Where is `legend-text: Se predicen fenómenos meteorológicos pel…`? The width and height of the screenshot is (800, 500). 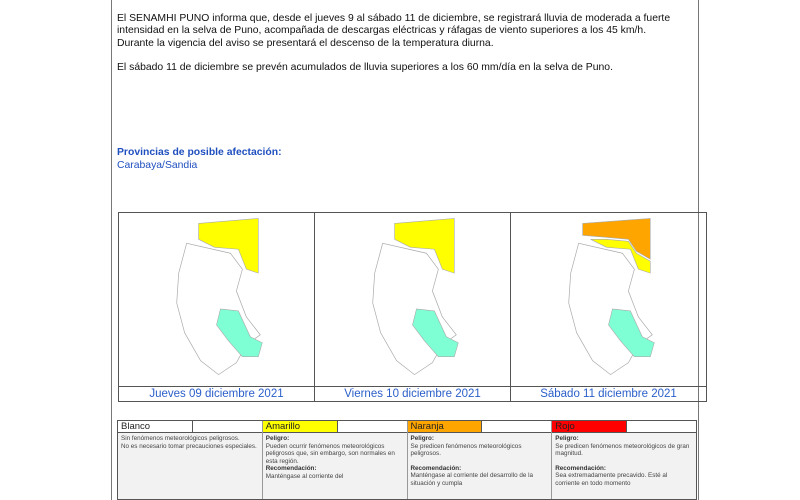 legend-text: Se predicen fenómenos meteorológicos pel… is located at coordinates (466, 450).